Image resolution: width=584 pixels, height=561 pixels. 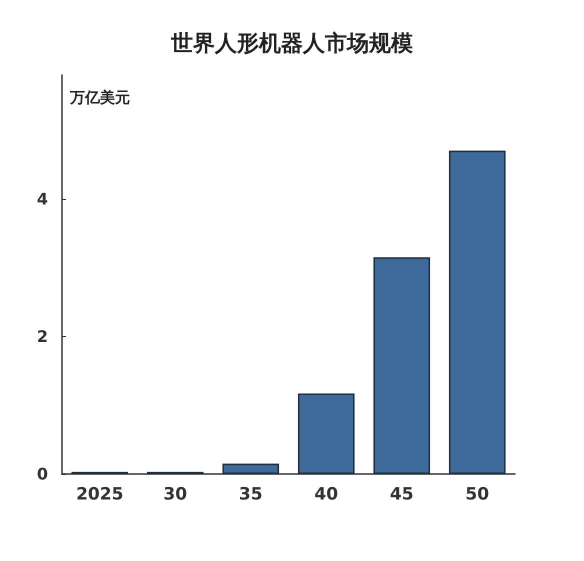 I want to click on y-tick-label: 2, so click(x=42, y=336).